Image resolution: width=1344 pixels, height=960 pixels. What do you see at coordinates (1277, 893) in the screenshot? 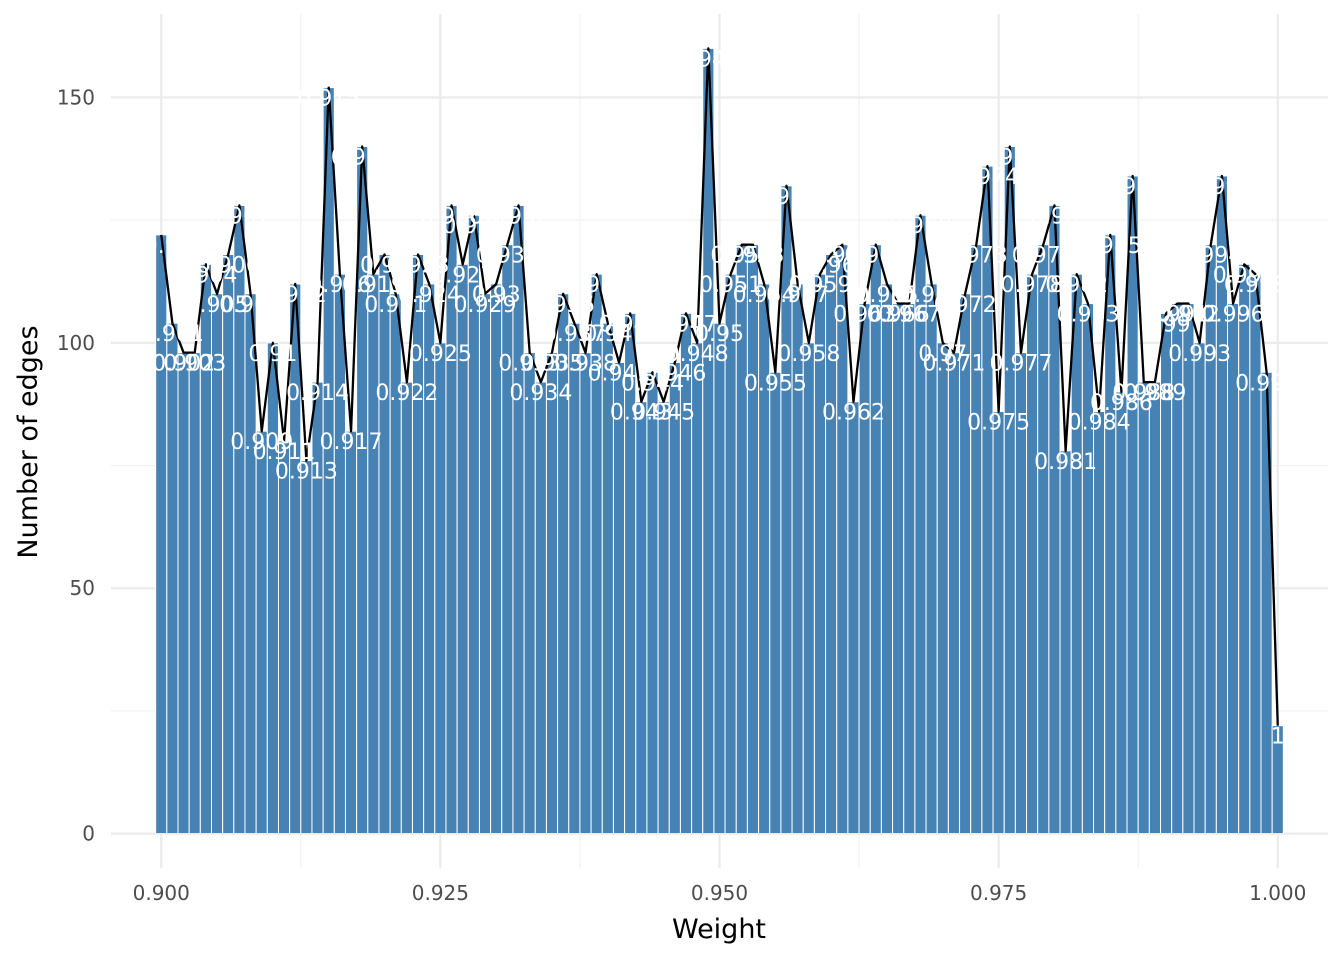
I see `x-tick-label: 1.000` at bounding box center [1277, 893].